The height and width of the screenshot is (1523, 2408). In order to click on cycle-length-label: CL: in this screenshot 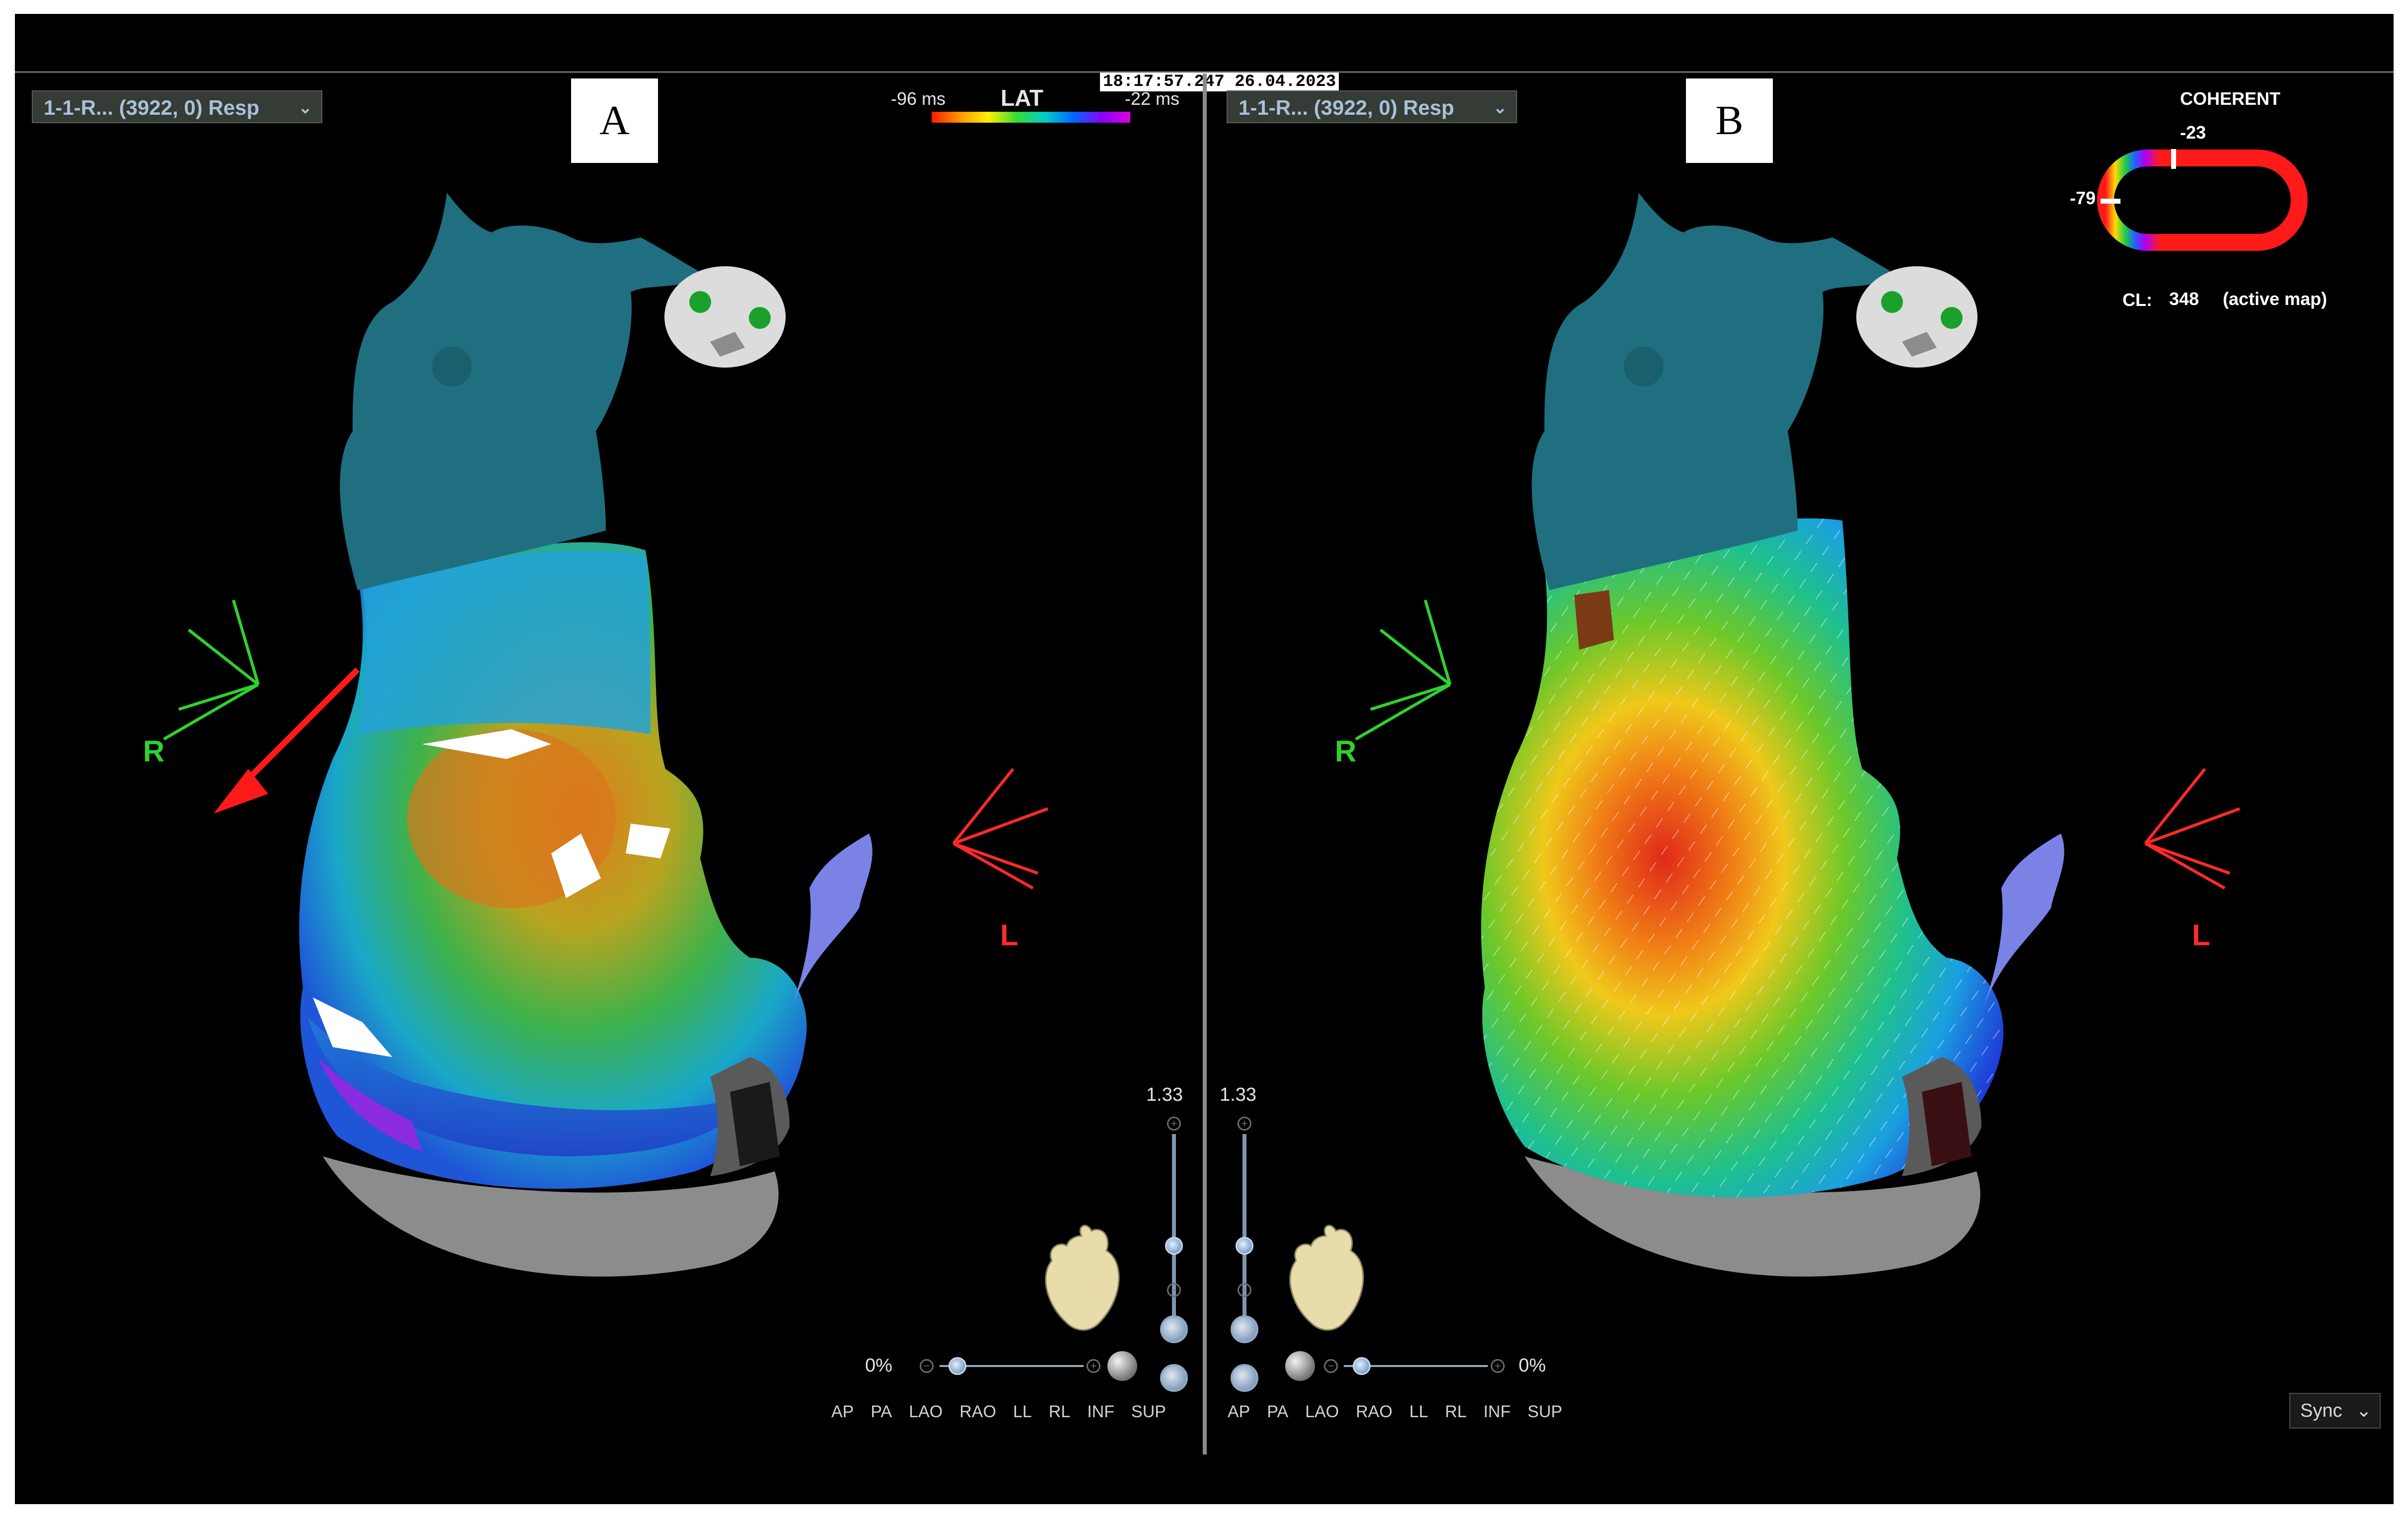, I will do `click(2137, 300)`.